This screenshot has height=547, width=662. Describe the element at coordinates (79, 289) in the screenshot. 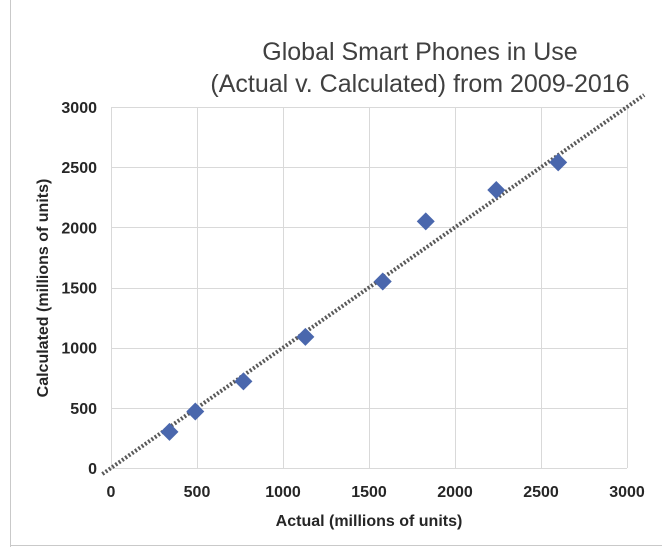

I see `y-tick-label: 1500` at that location.